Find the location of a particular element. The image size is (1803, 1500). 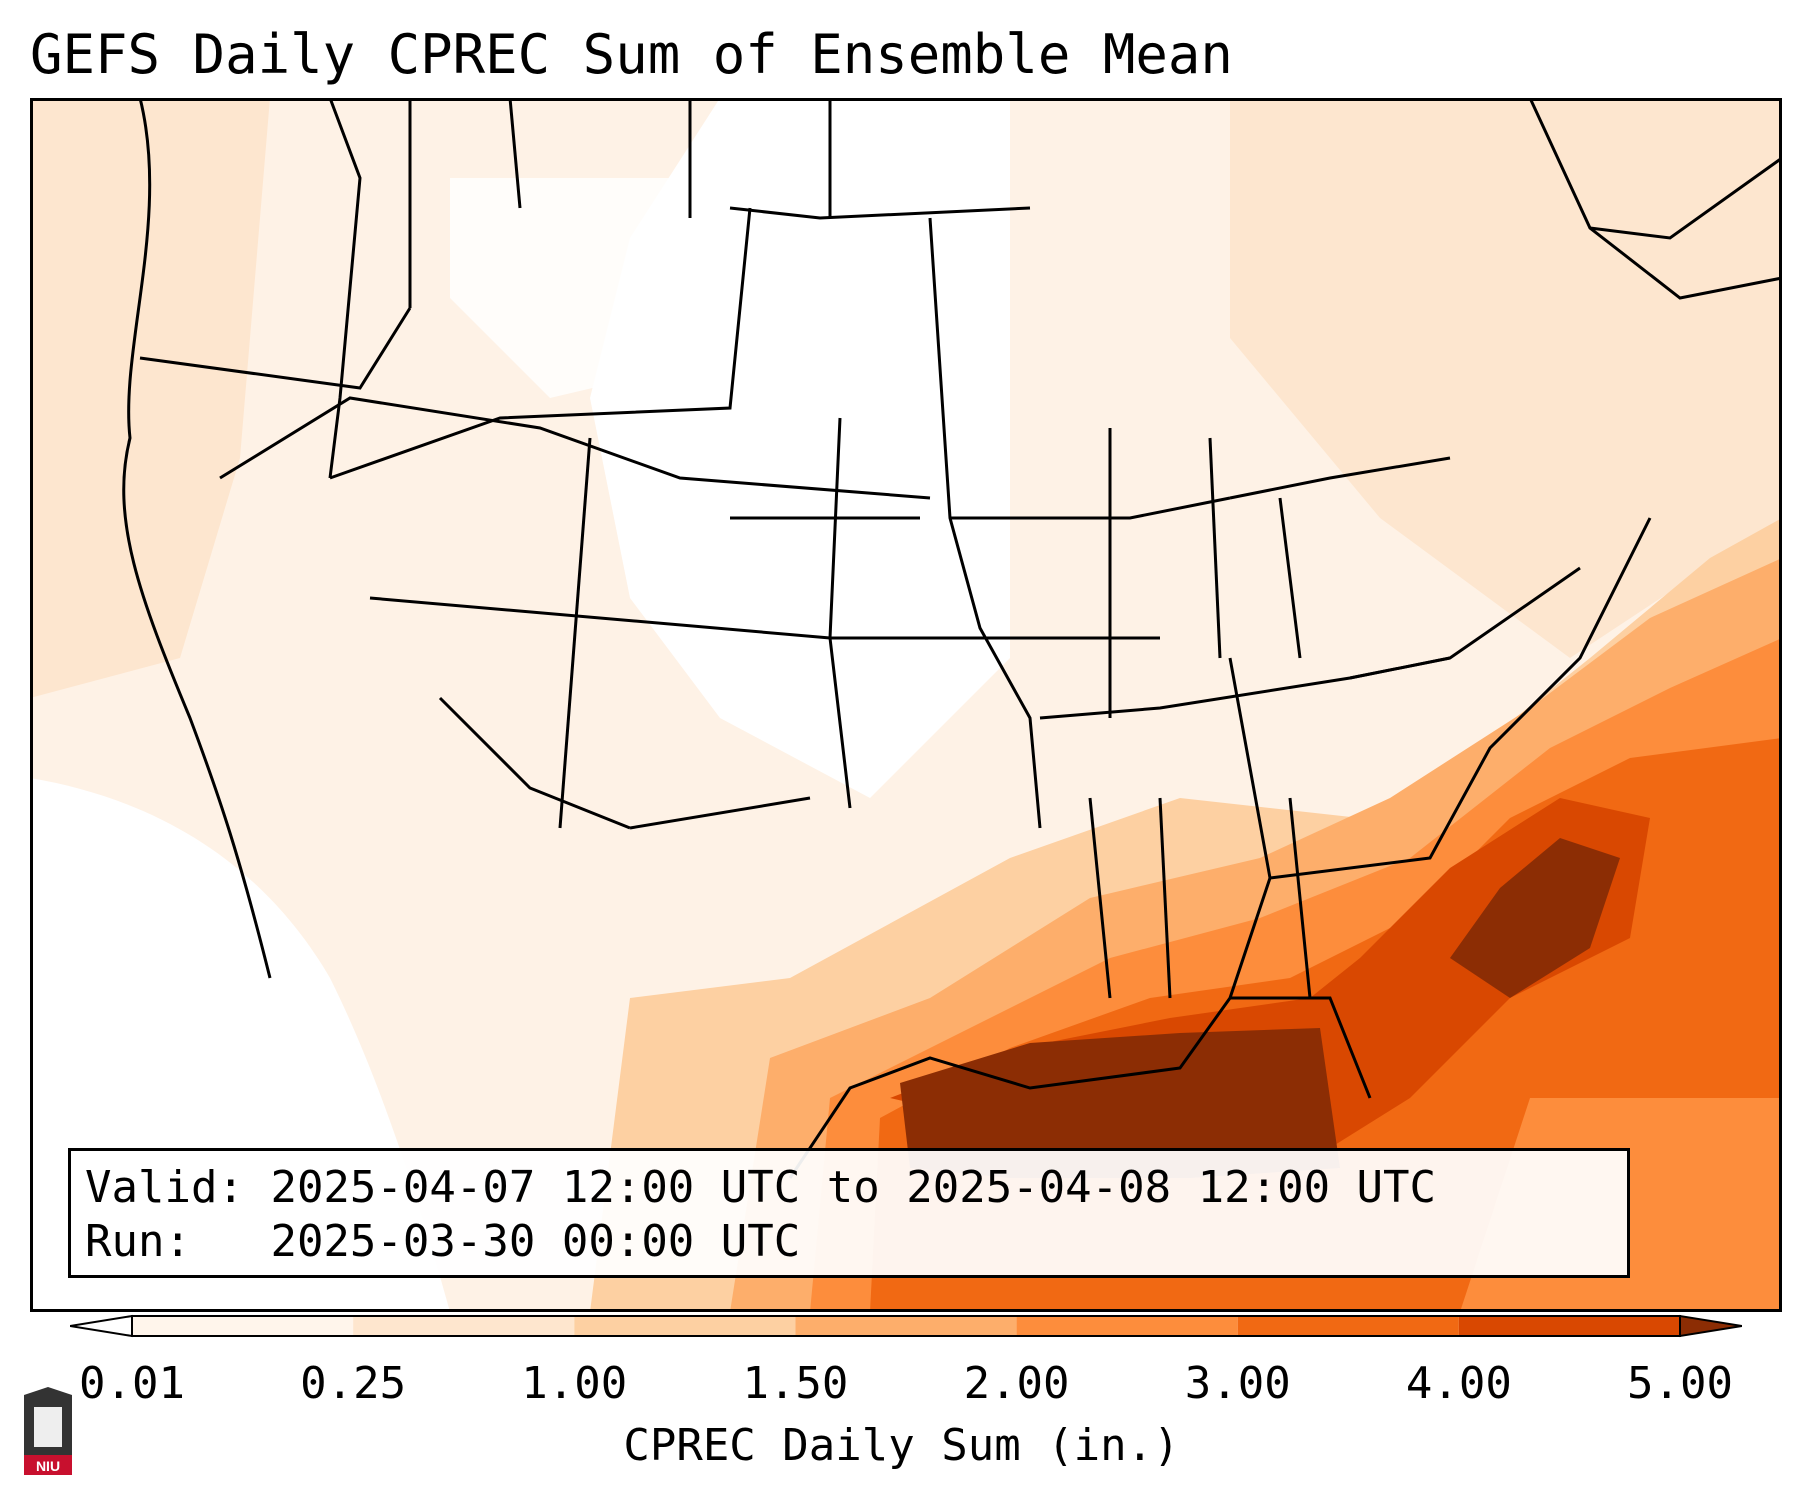

niu-logo: NIU is located at coordinates (48, 1431).